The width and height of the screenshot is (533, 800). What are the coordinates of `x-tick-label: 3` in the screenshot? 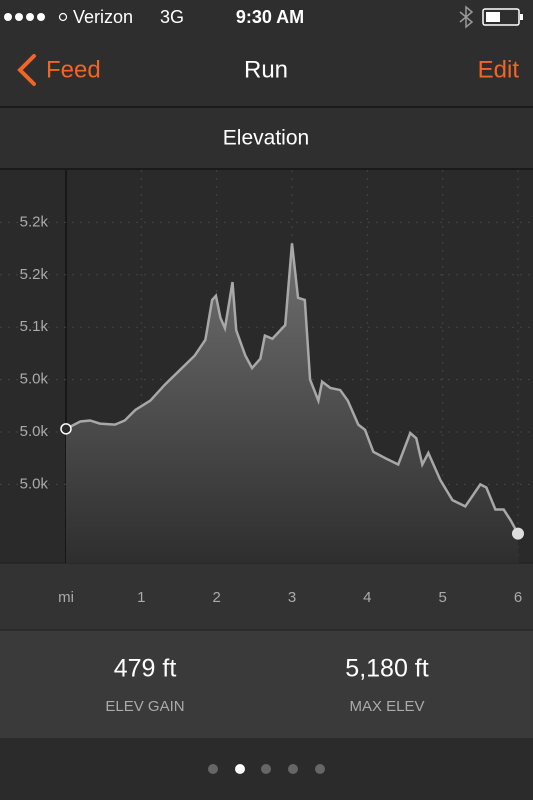 It's located at (292, 597).